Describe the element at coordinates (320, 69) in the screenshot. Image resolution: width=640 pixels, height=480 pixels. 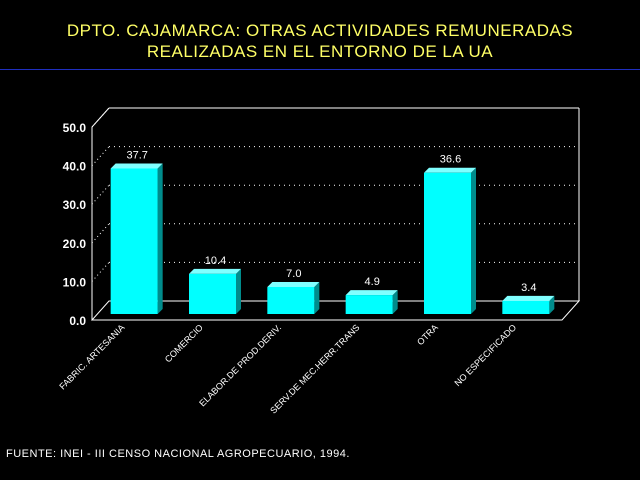
I see `title-divider` at that location.